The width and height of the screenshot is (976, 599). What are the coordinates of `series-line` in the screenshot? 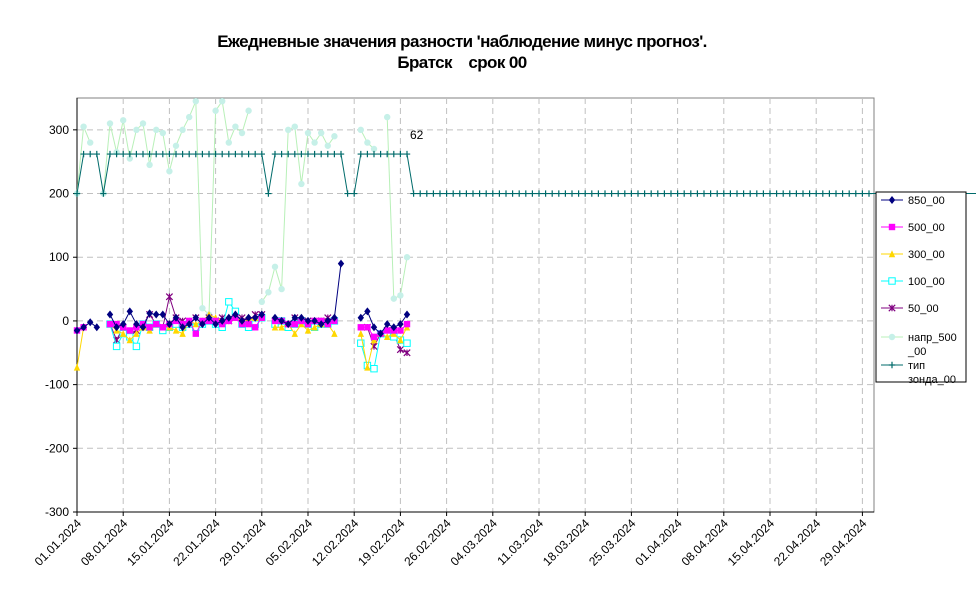 It's located at (80, 347).